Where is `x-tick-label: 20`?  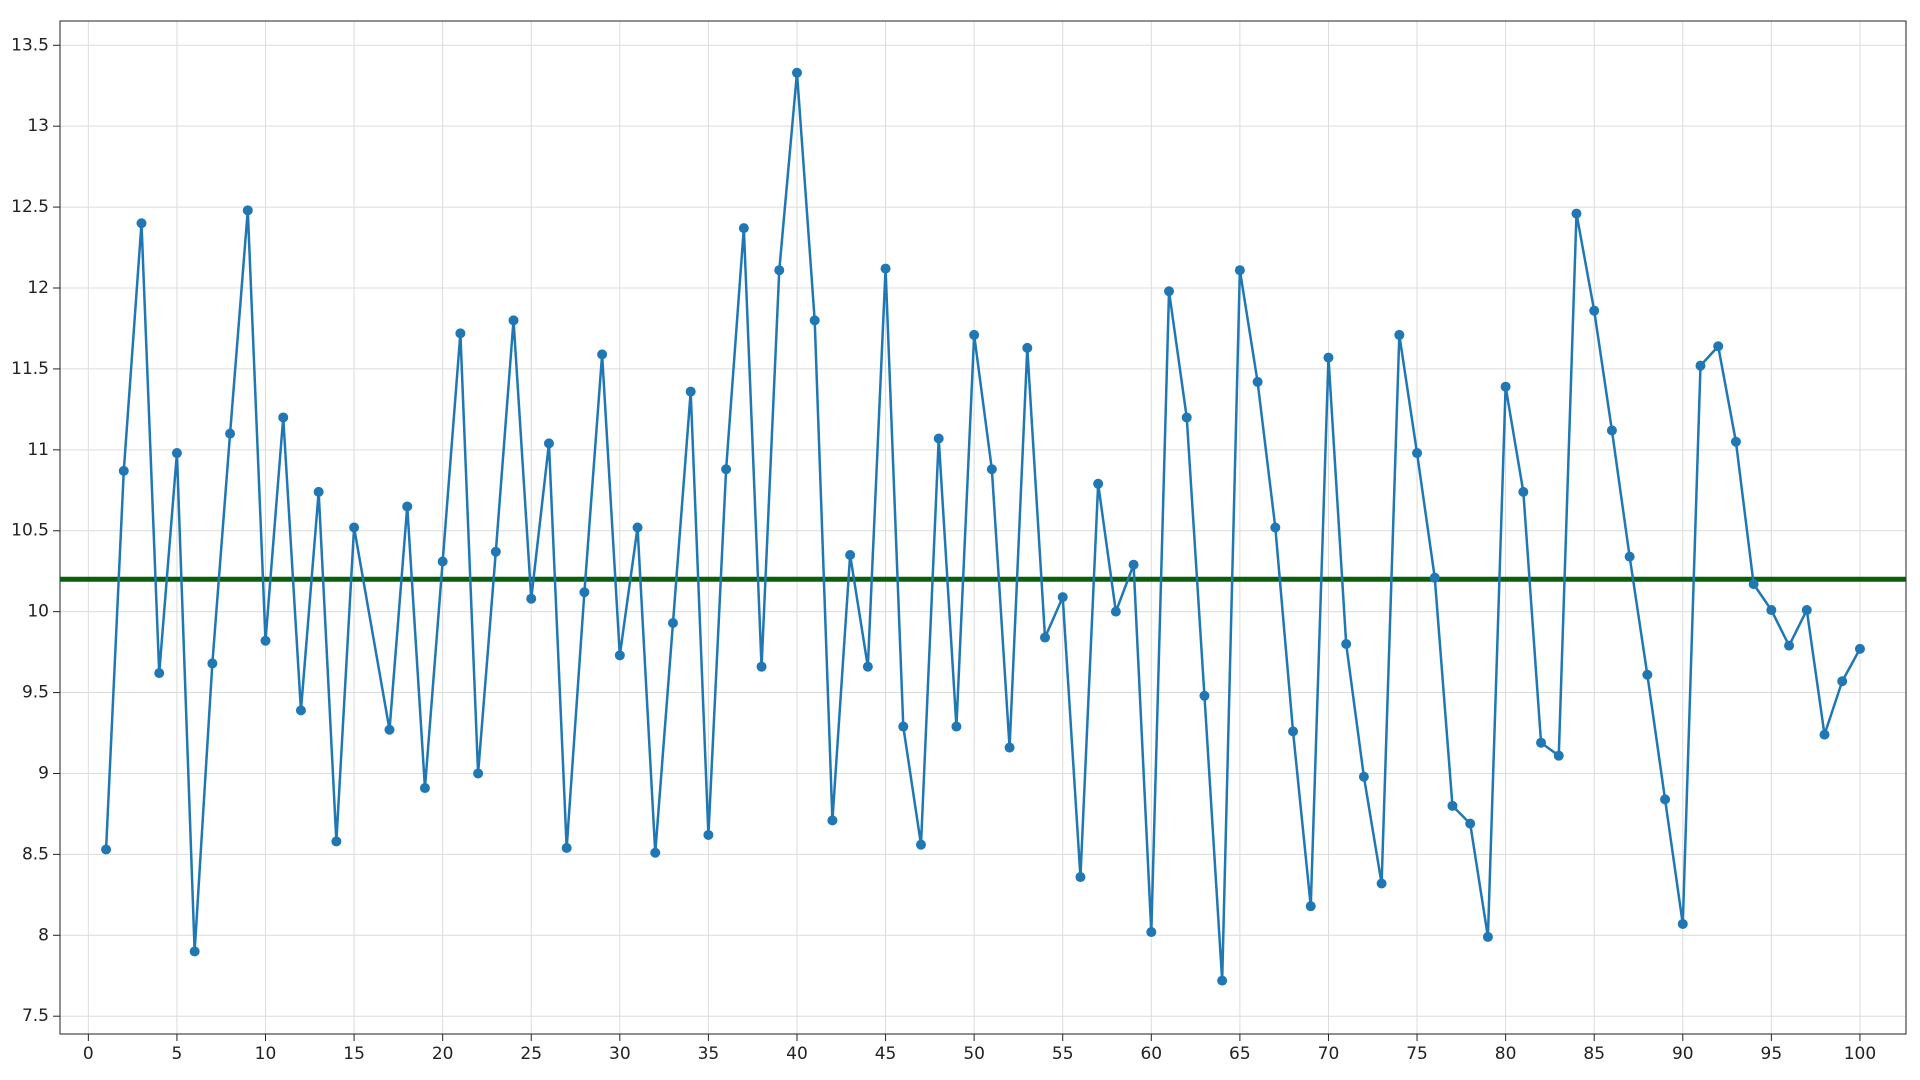
x-tick-label: 20 is located at coordinates (443, 1054).